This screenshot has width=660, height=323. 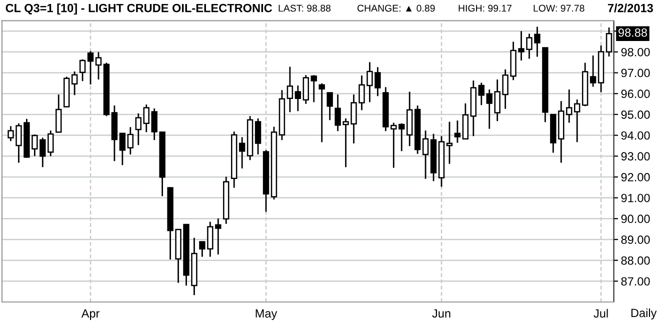 I want to click on y-tick-label: 94.00, so click(x=635, y=135).